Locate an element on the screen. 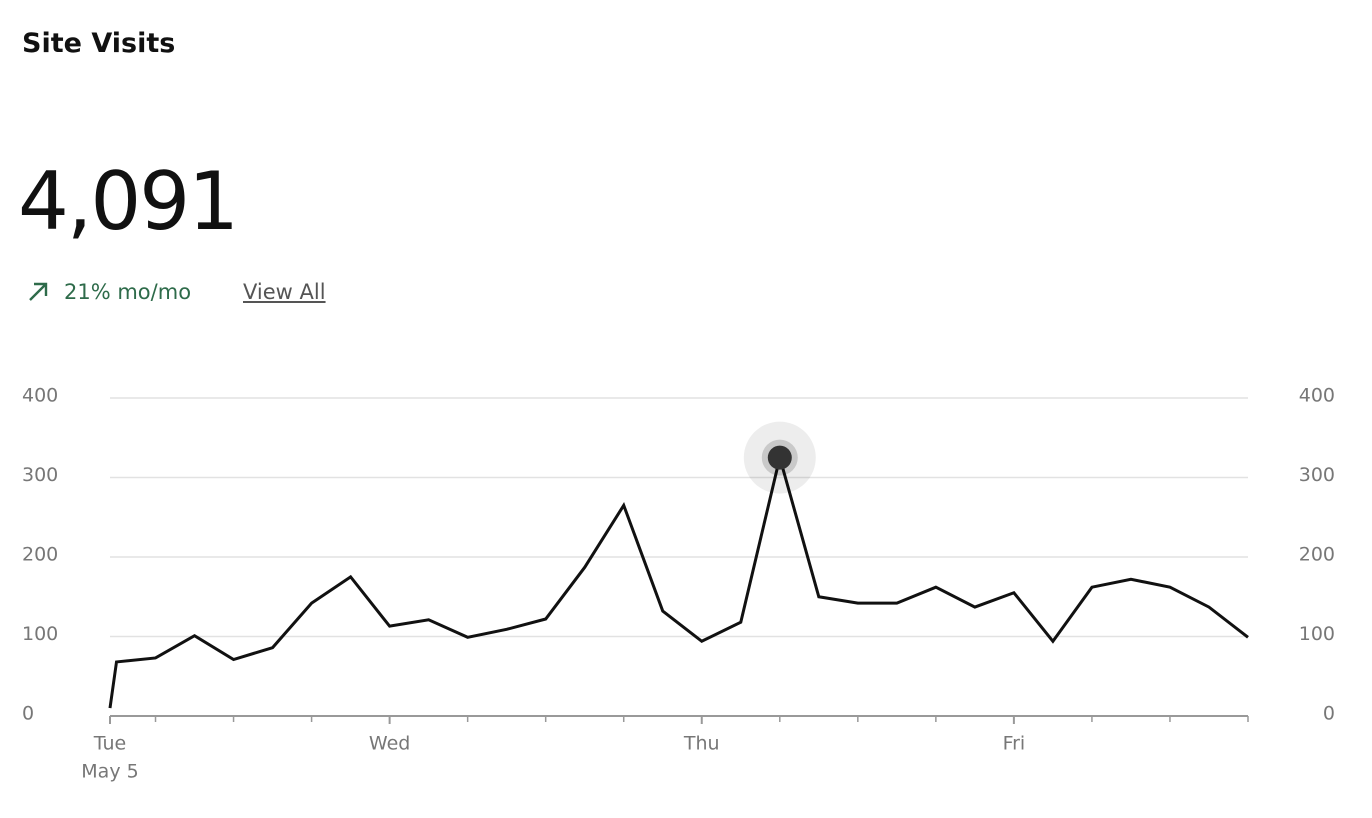 The height and width of the screenshot is (818, 1372). title: Site Visits is located at coordinates (99, 43).